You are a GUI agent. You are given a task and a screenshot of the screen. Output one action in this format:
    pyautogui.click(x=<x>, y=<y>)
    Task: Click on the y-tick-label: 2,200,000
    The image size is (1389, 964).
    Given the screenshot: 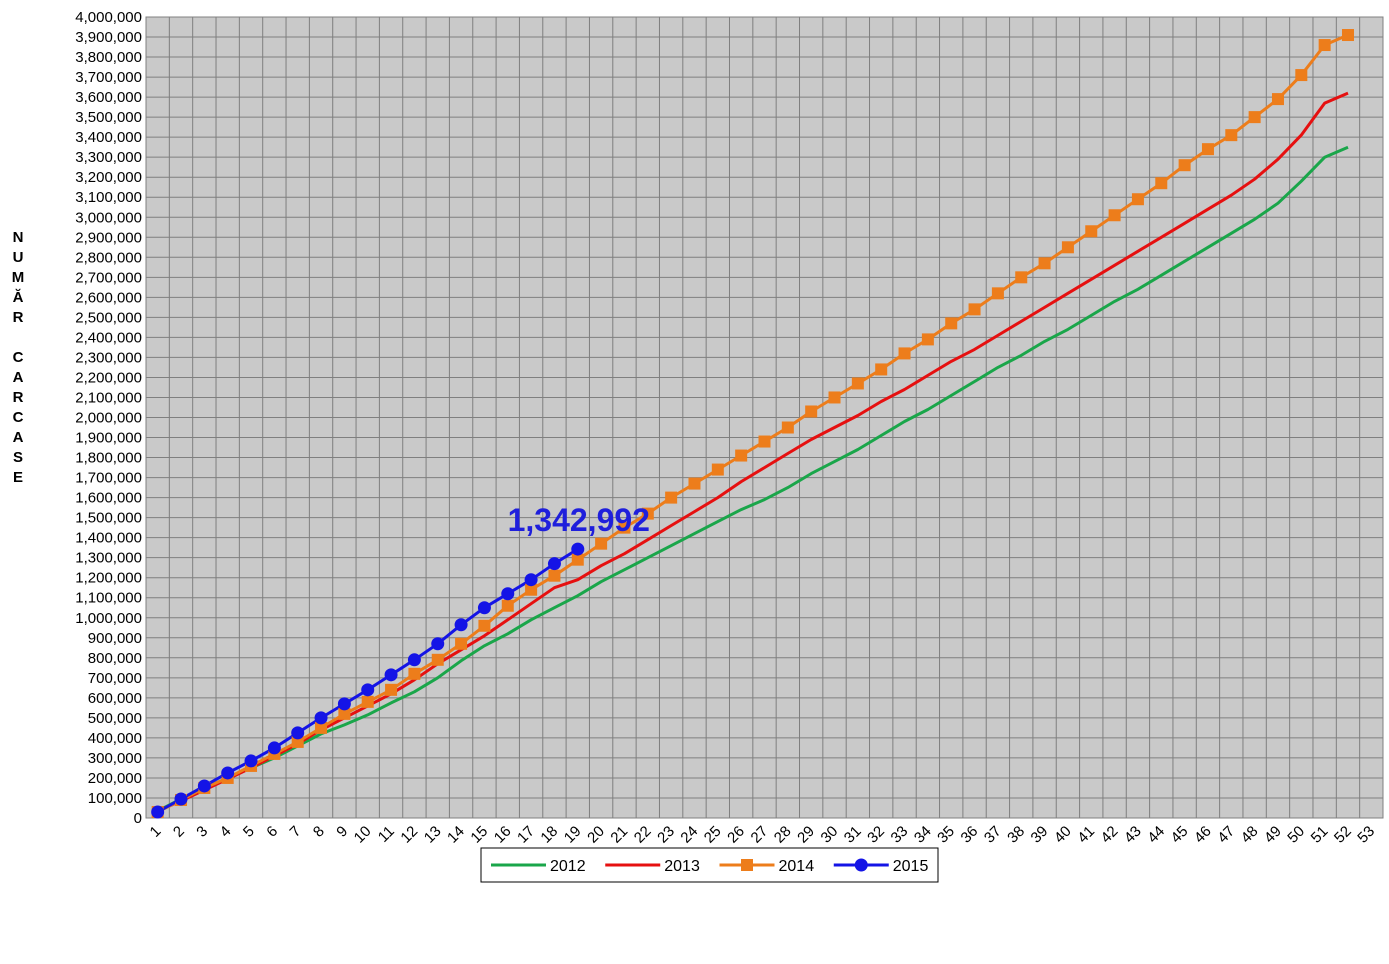 What is the action you would take?
    pyautogui.click(x=108, y=377)
    